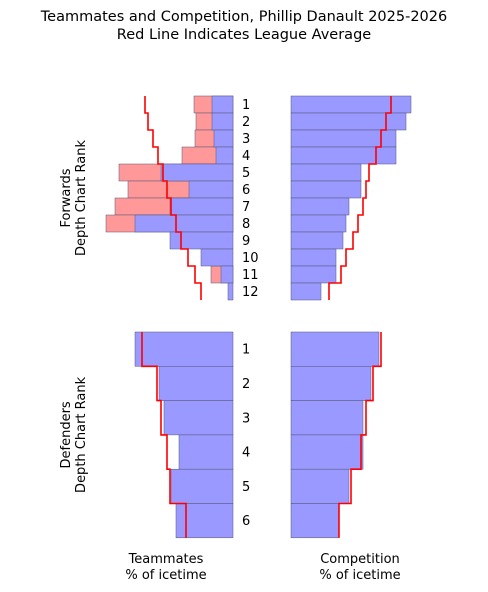 The width and height of the screenshot is (488, 592). I want to click on forwards-rank-label: 10, so click(250, 258).